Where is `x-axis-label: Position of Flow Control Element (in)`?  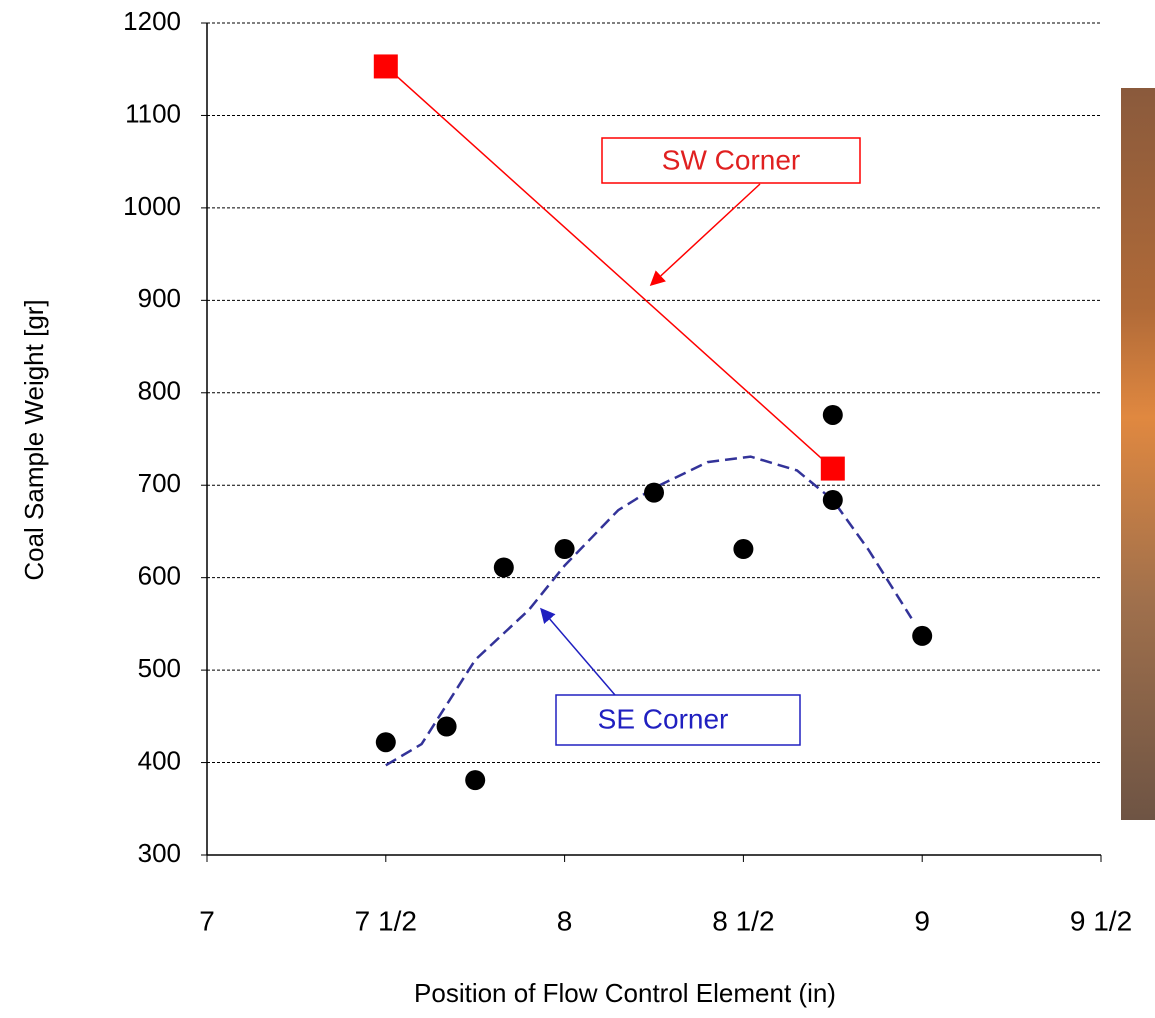
x-axis-label: Position of Flow Control Element (in) is located at coordinates (625, 993).